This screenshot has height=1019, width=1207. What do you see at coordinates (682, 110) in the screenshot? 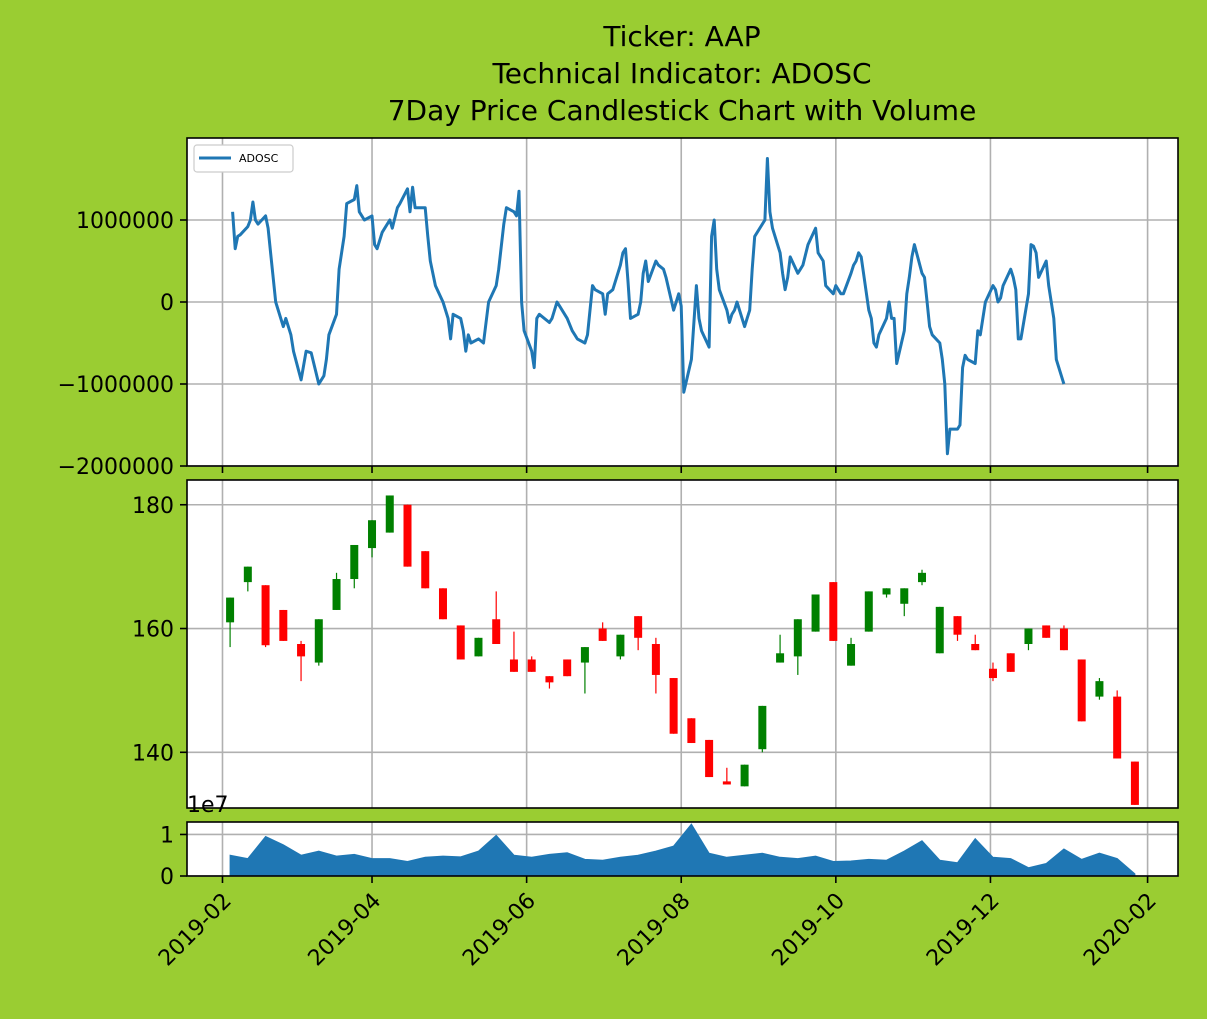
I see `title-line-3: 7Day Price Candlestick Chart with Volume` at bounding box center [682, 110].